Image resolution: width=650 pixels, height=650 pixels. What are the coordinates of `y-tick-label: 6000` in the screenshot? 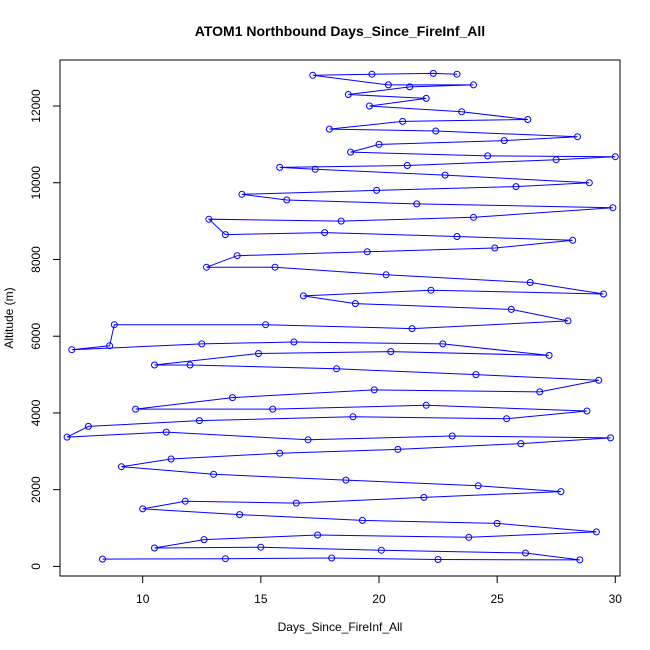 It's located at (36, 336).